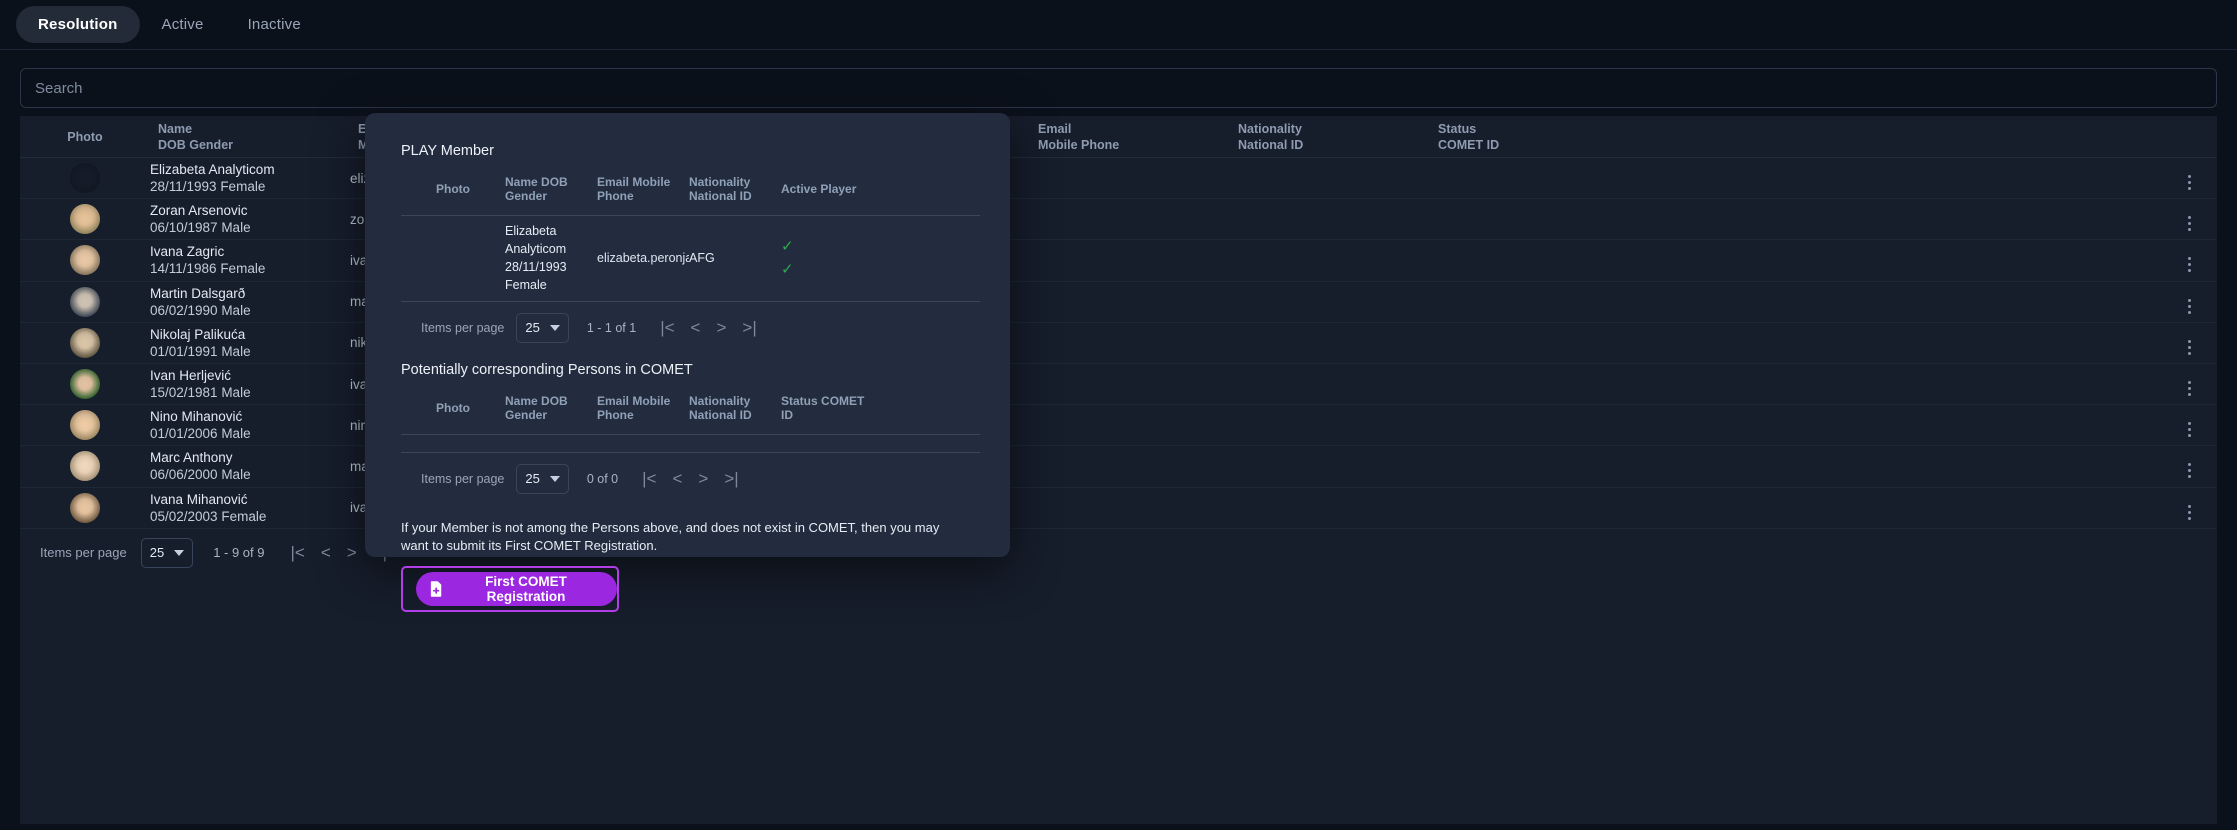 The height and width of the screenshot is (830, 2237). What do you see at coordinates (1118, 261) in the screenshot?
I see `table-row: Ivana Zagric 14/11/1986 Female ivan` at bounding box center [1118, 261].